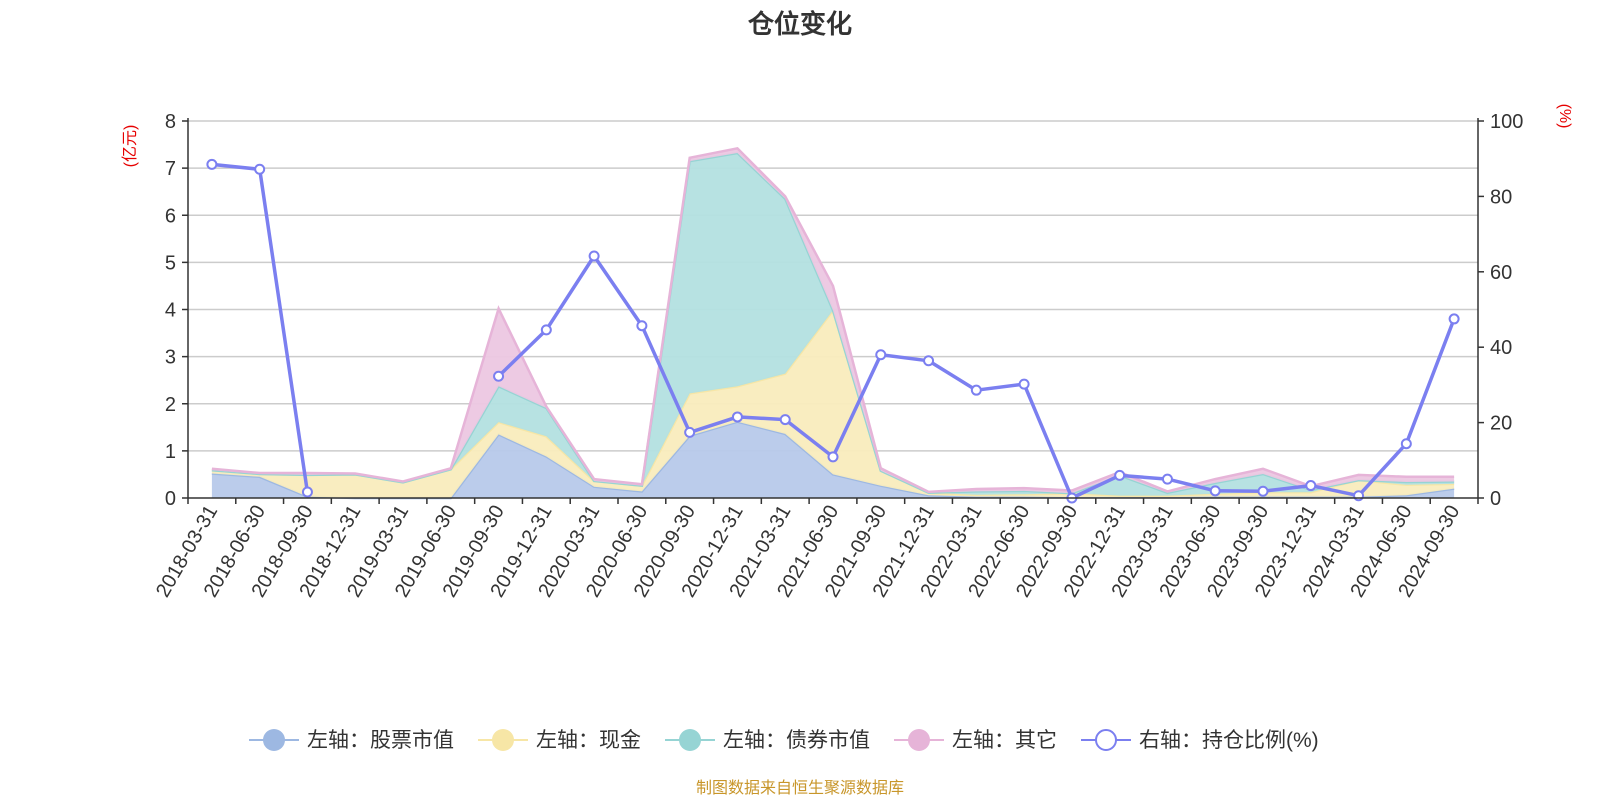  What do you see at coordinates (799, 24) in the screenshot?
I see `chart-title: 仓位变化` at bounding box center [799, 24].